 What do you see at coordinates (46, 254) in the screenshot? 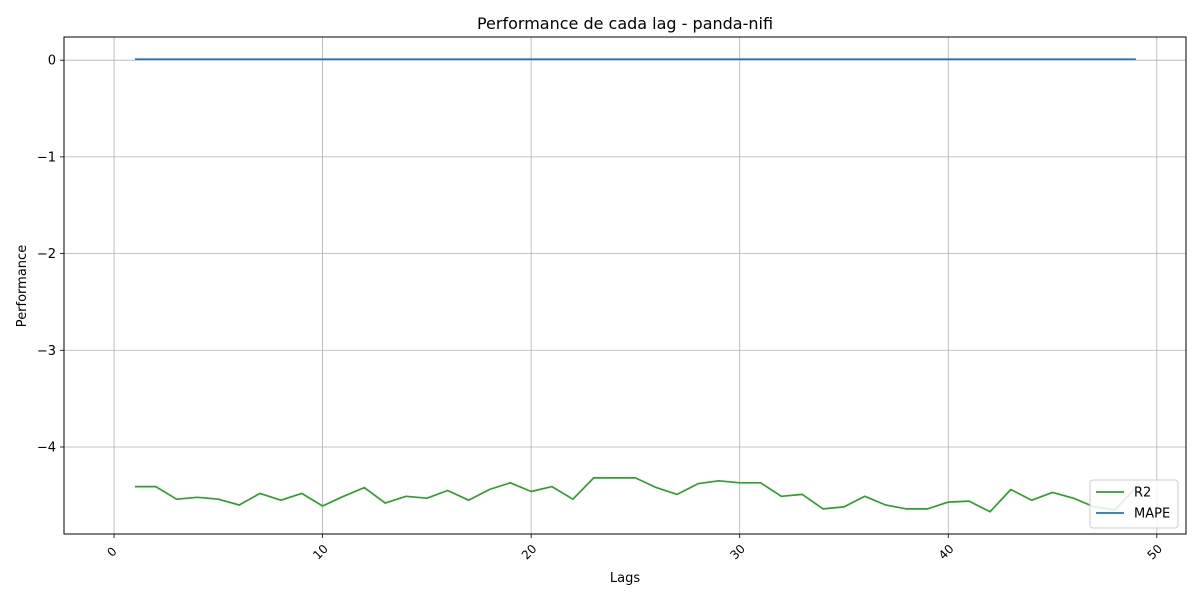
I see `y-tick-label: −2` at bounding box center [46, 254].